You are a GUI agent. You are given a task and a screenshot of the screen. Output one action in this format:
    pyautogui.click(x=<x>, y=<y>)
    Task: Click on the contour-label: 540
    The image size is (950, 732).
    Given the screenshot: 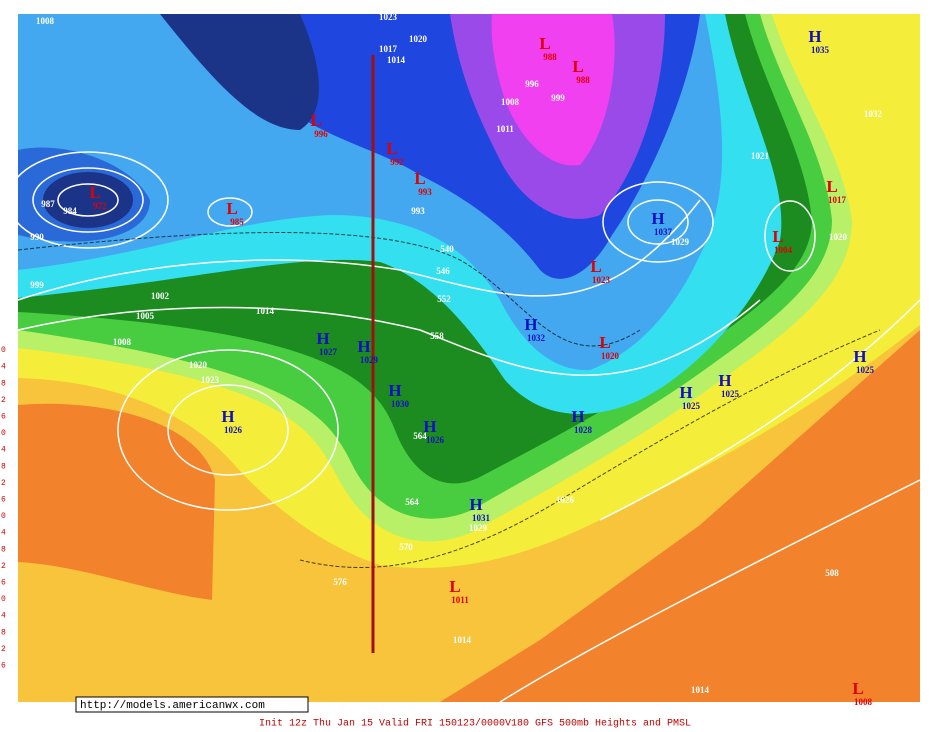 What is the action you would take?
    pyautogui.click(x=447, y=249)
    